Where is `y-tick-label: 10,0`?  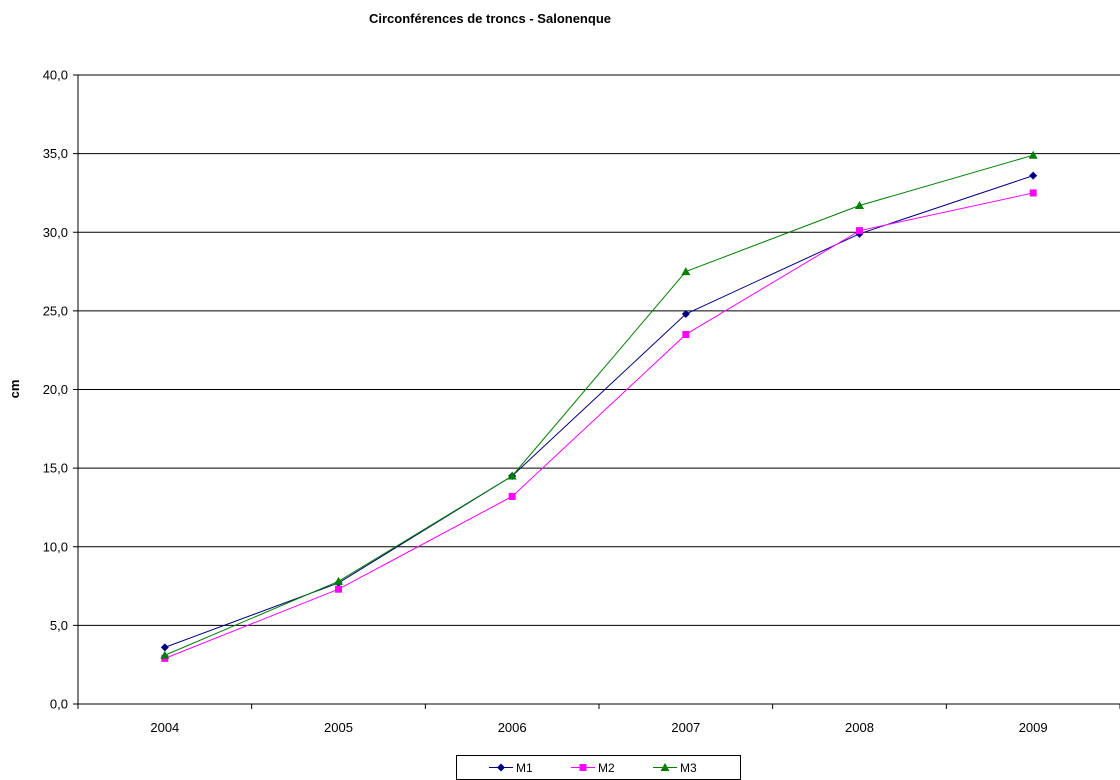 y-tick-label: 10,0 is located at coordinates (55, 546).